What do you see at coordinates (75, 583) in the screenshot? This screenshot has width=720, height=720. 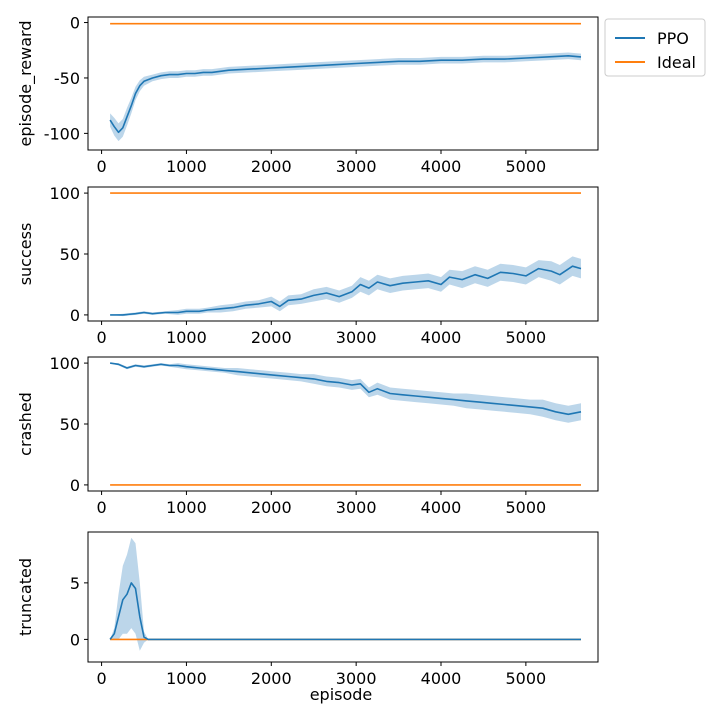 I see `y-tick-label: 5` at bounding box center [75, 583].